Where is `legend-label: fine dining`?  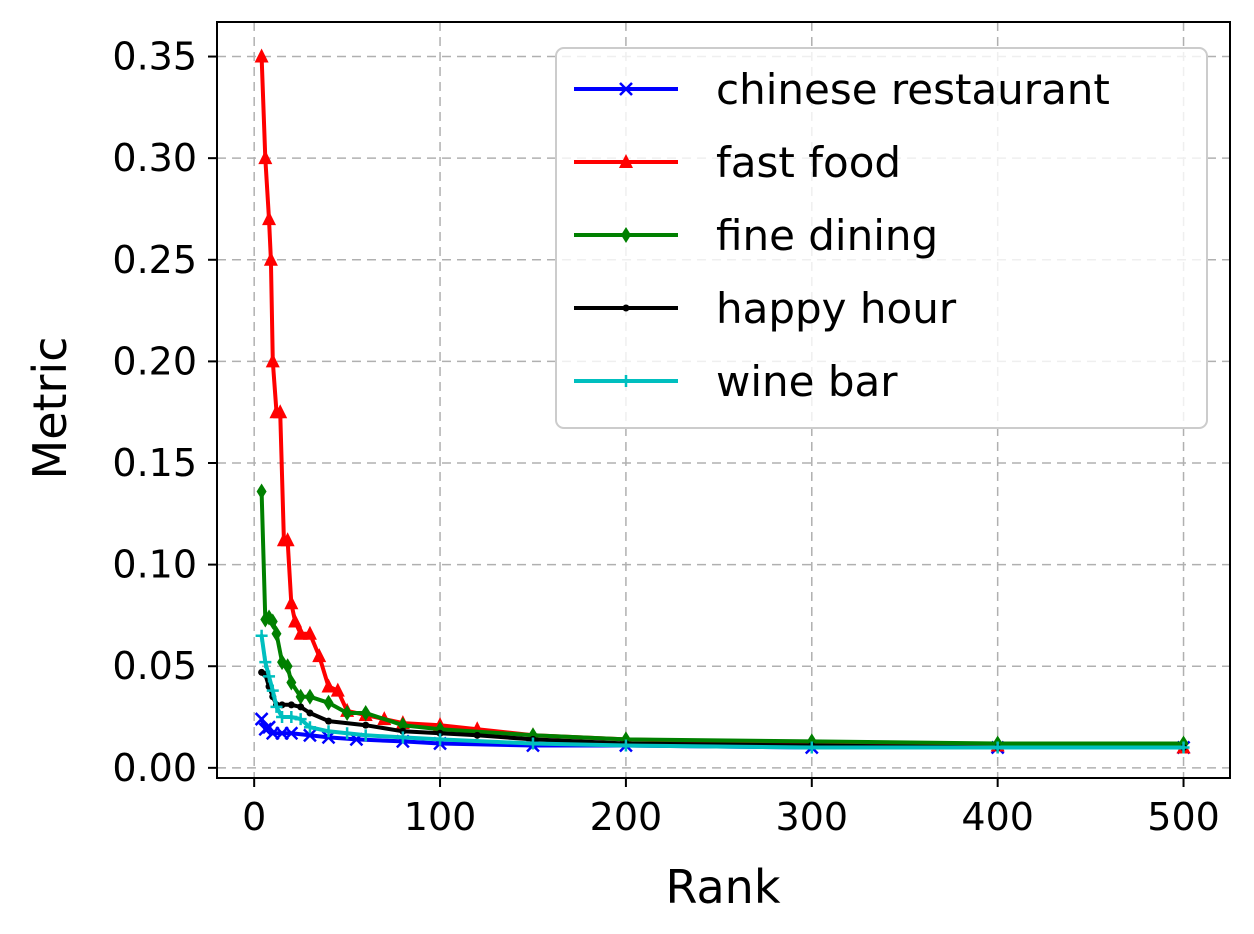
legend-label: fine dining is located at coordinates (827, 235).